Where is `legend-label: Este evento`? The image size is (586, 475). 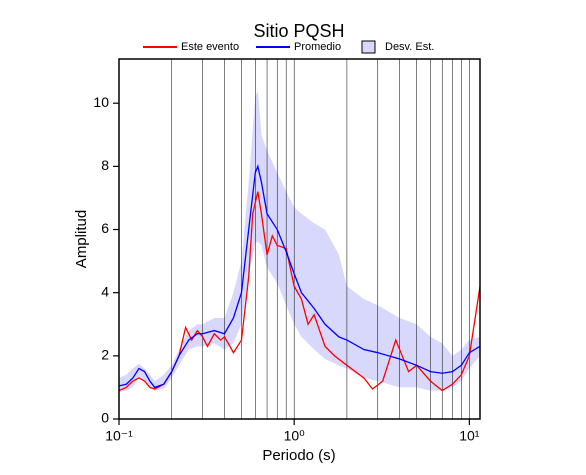
legend-label: Este evento is located at coordinates (210, 47).